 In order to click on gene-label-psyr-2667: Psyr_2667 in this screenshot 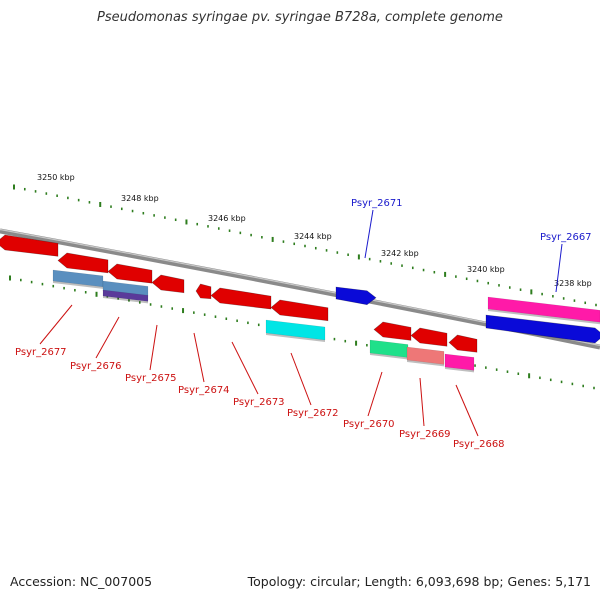, I will do `click(566, 237)`.